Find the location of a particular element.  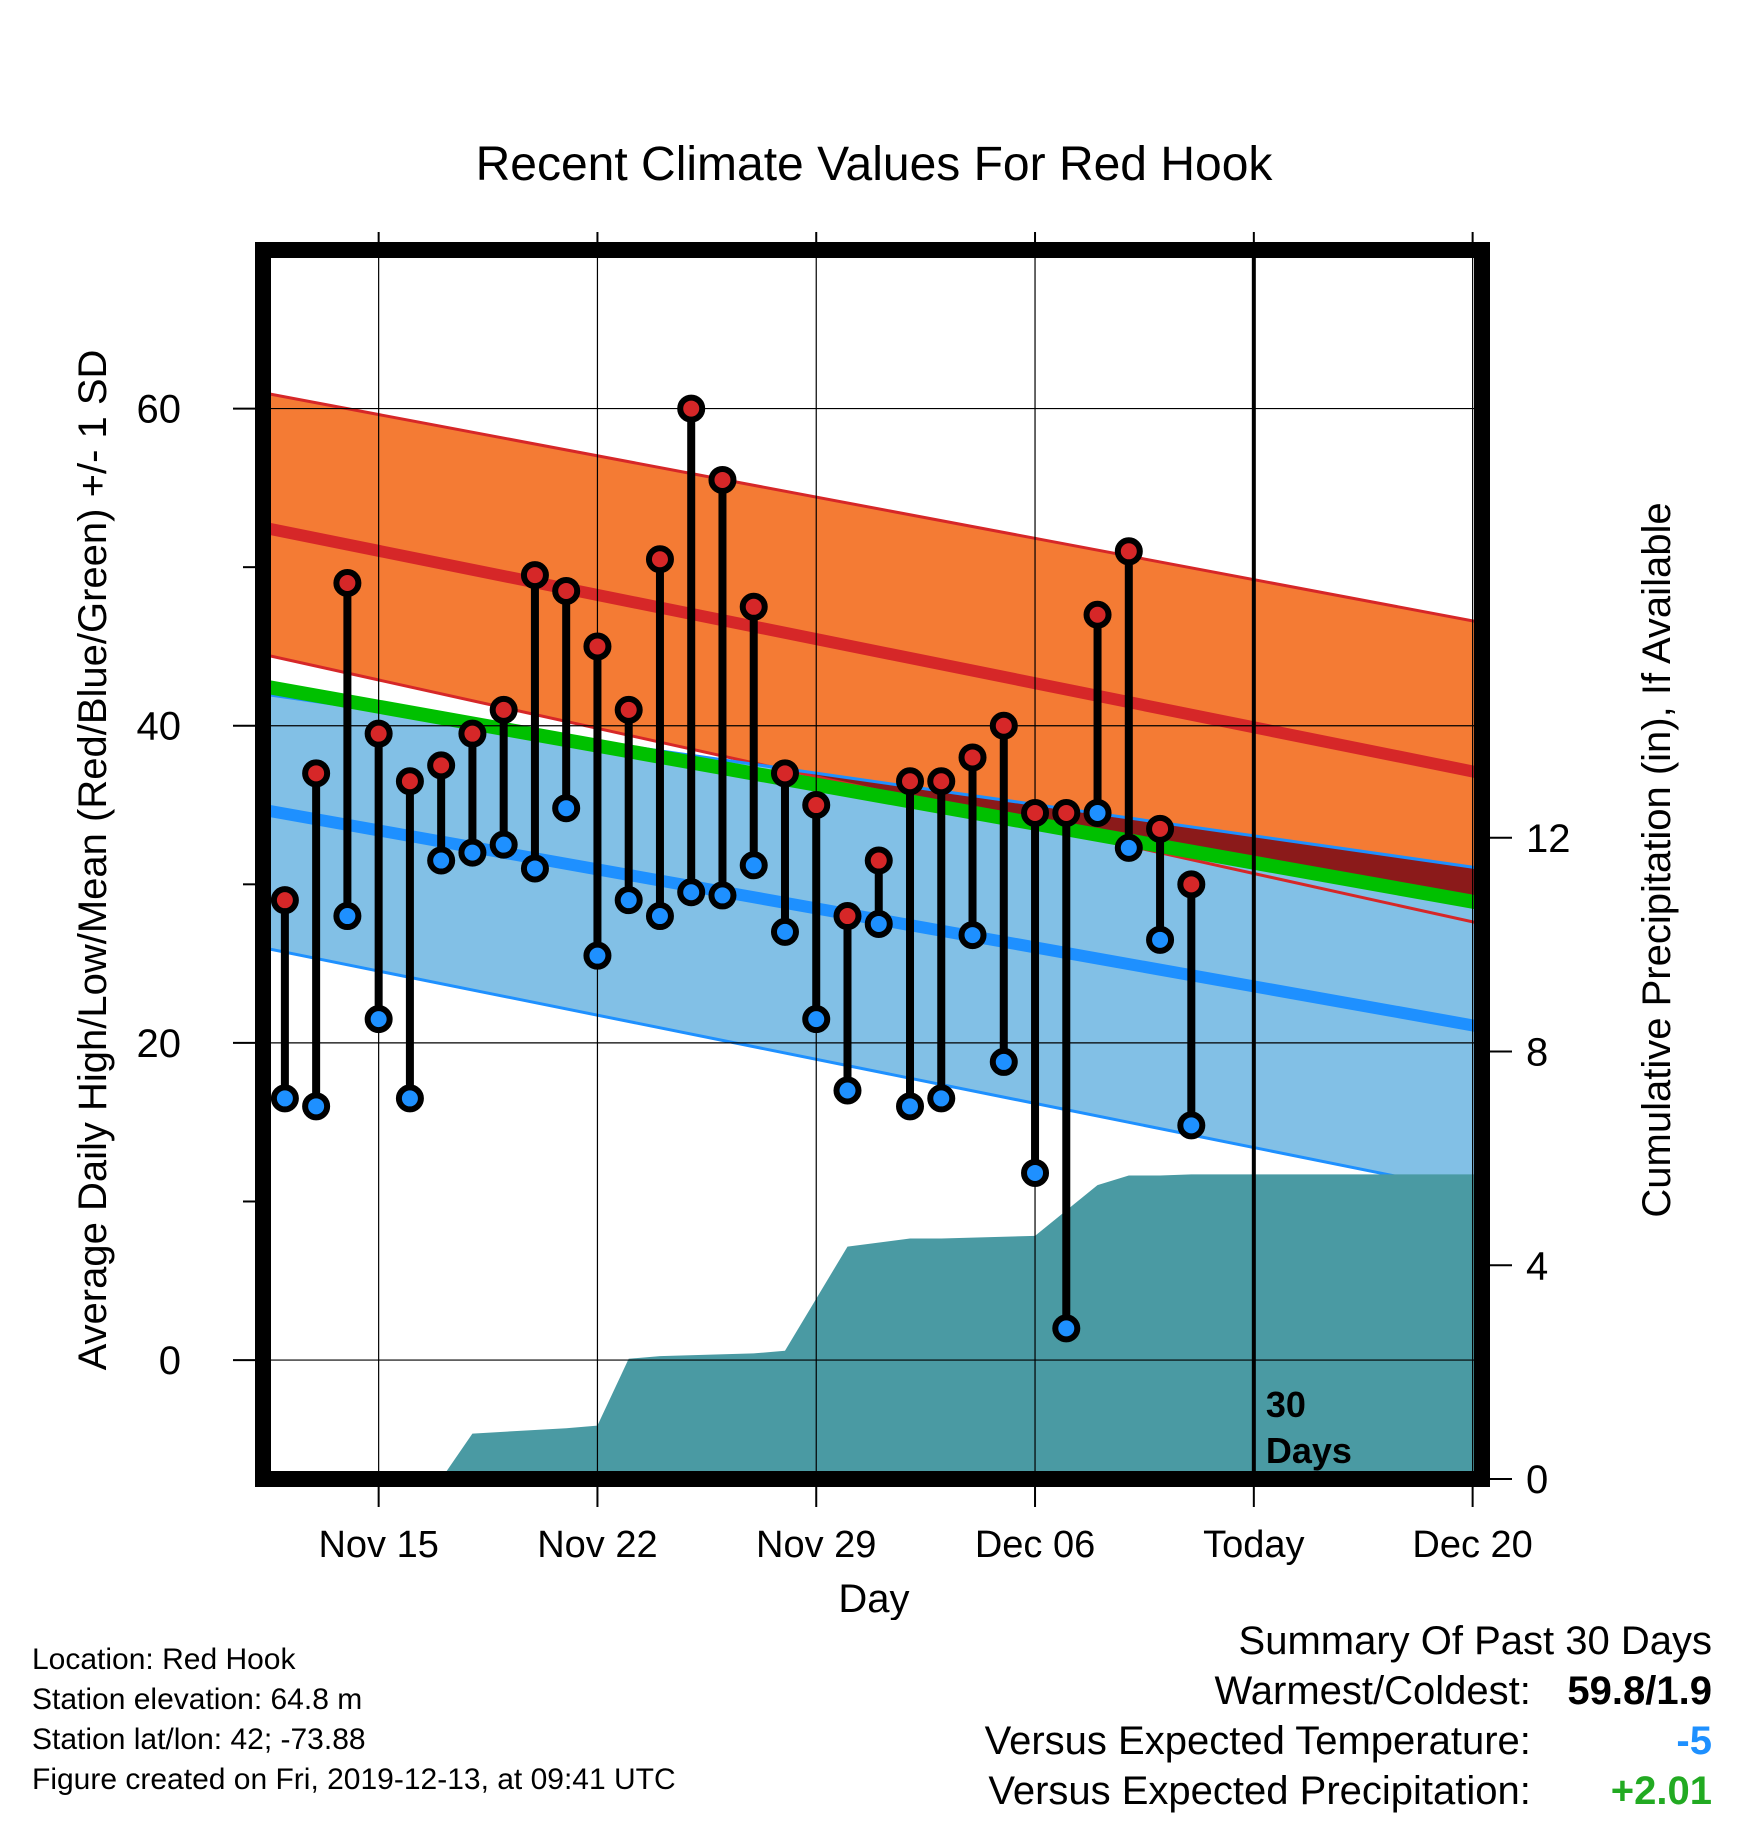

low-lower-line is located at coordinates (872, 1071).